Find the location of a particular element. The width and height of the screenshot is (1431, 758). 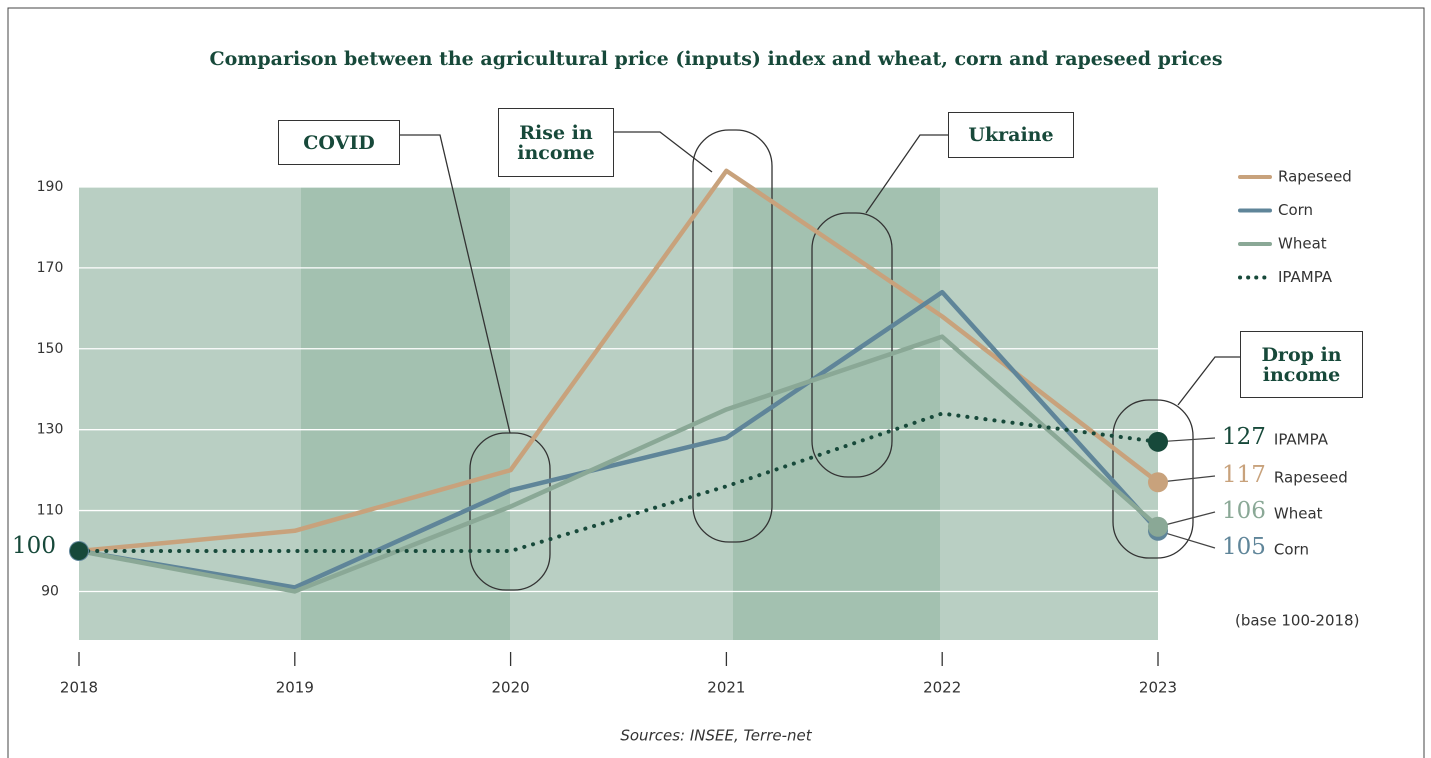

legend-label: Rapeseed is located at coordinates (1315, 177).